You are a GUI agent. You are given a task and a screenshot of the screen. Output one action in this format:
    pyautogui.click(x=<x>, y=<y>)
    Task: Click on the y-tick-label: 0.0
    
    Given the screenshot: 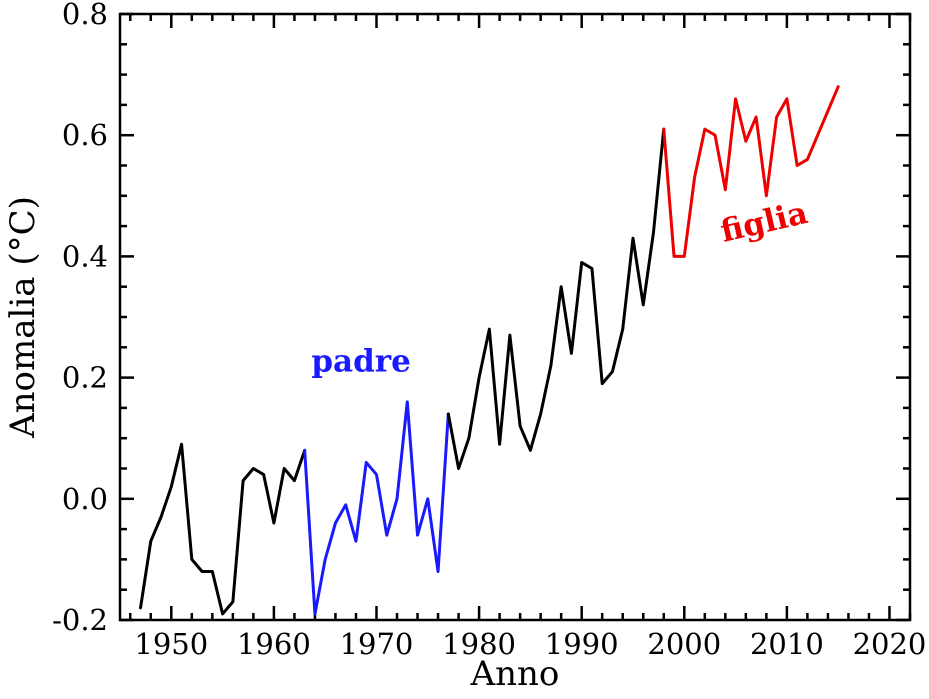 What is the action you would take?
    pyautogui.click(x=85, y=499)
    